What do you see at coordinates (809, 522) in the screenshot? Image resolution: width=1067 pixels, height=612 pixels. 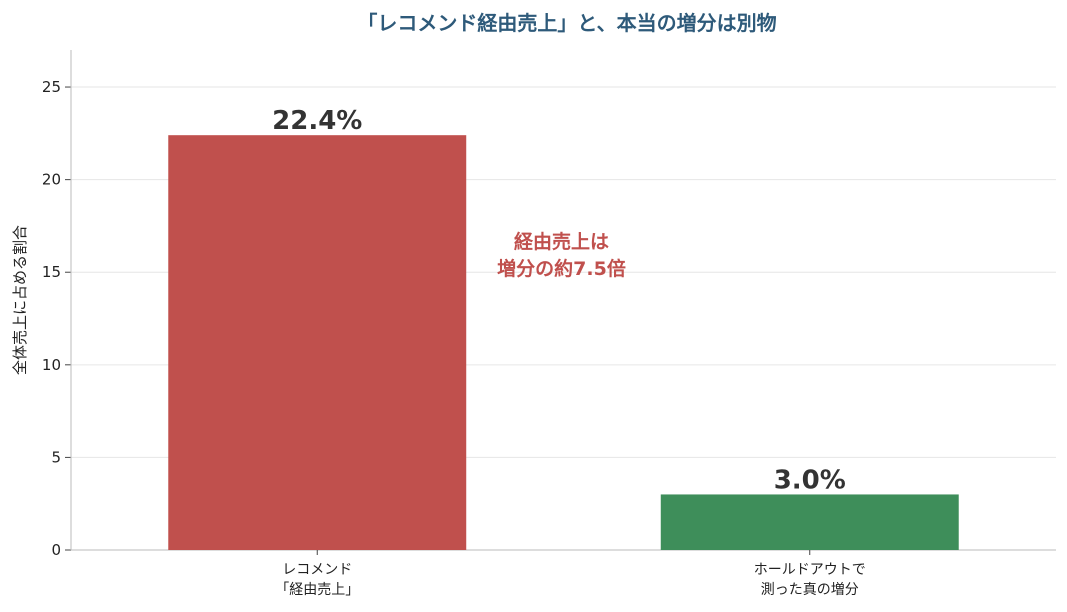 I see `bar` at bounding box center [809, 522].